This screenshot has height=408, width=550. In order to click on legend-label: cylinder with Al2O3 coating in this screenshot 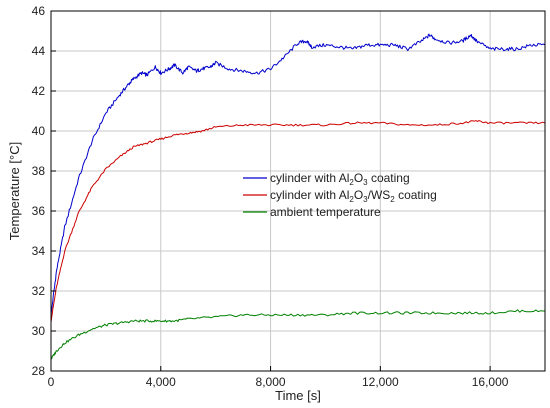, I will do `click(340, 179)`.